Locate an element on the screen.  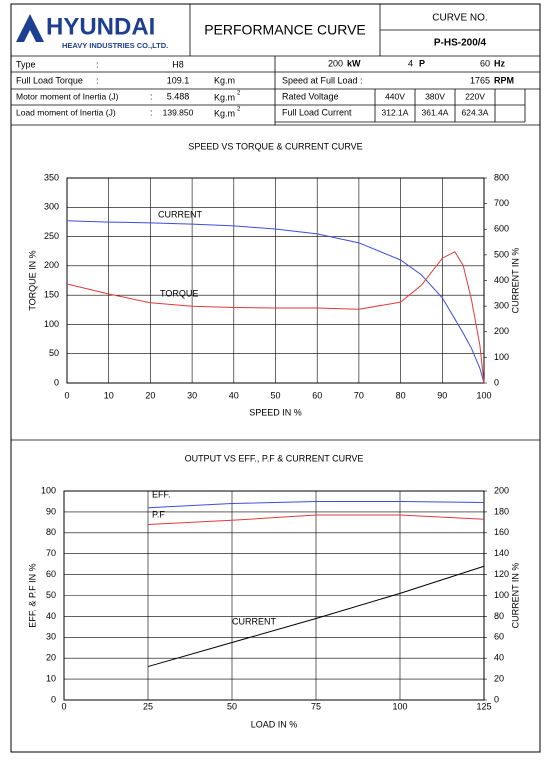
y-tick-label: 200 is located at coordinates (51, 265).